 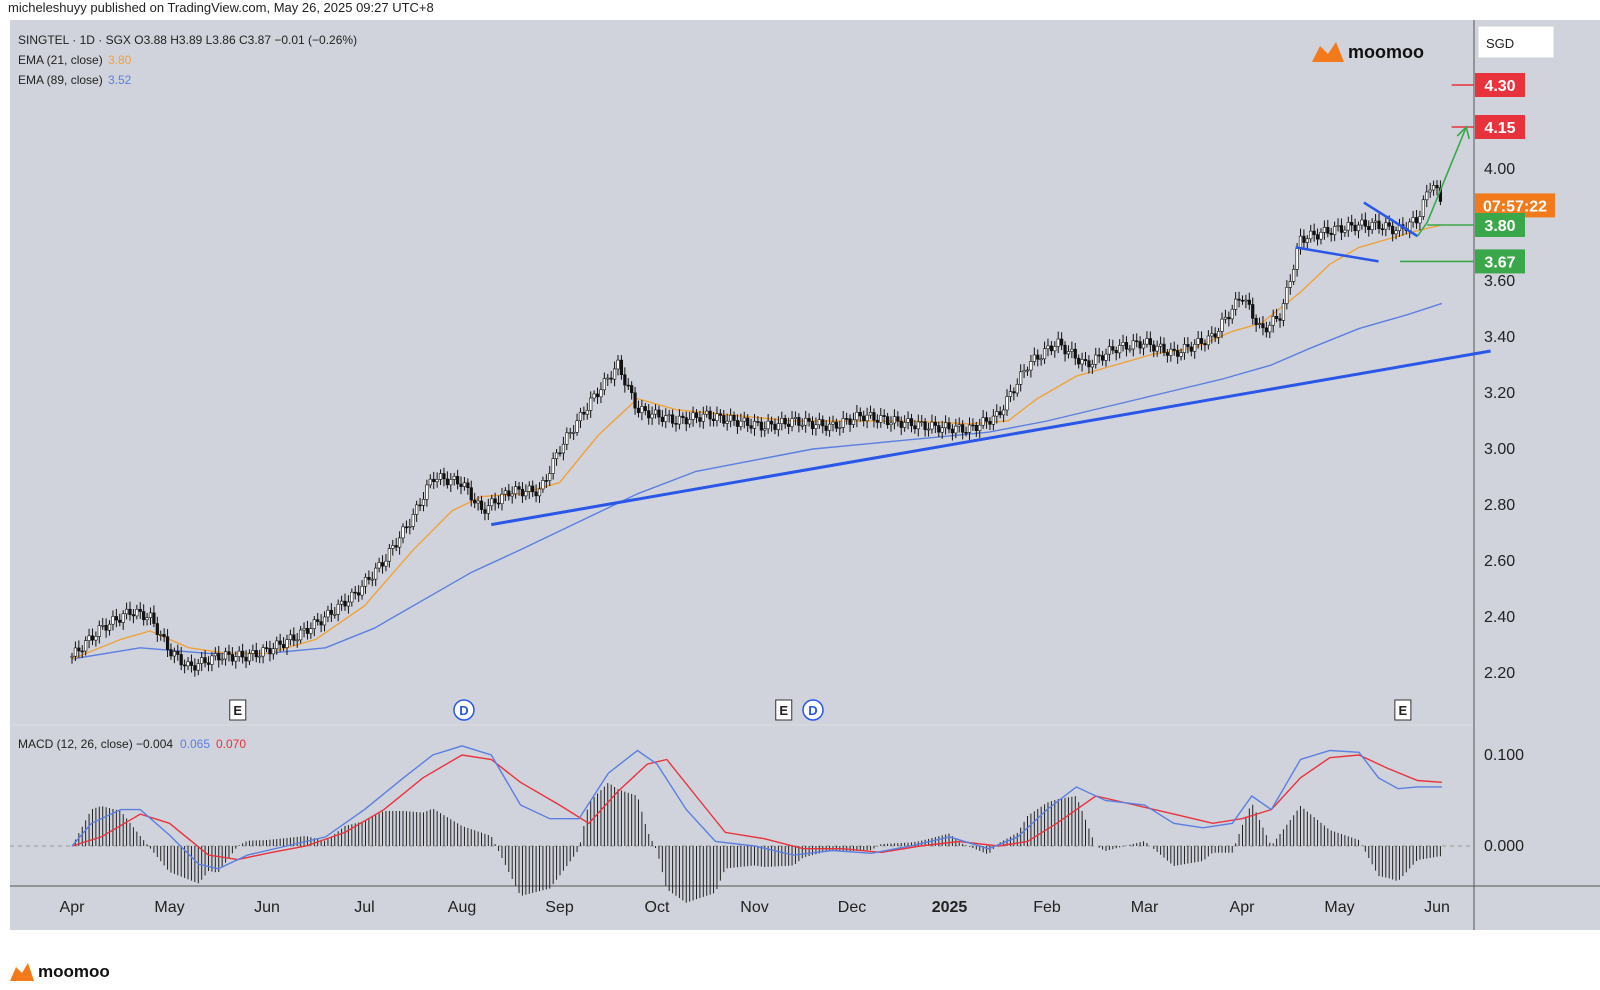 I want to click on currency-selector: SGD, so click(x=1516, y=42).